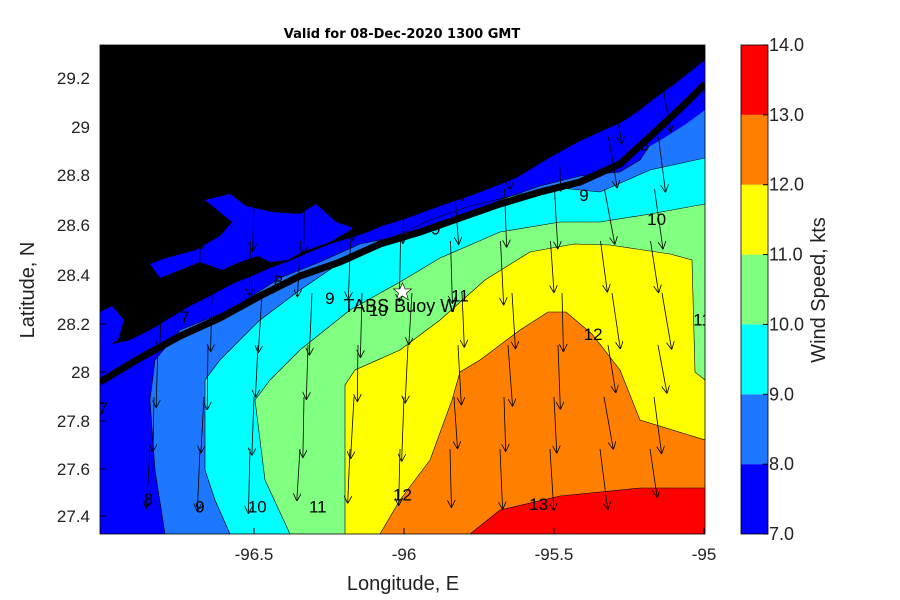 The width and height of the screenshot is (900, 600). What do you see at coordinates (781, 534) in the screenshot?
I see `colorbar-tick-label: 7.0` at bounding box center [781, 534].